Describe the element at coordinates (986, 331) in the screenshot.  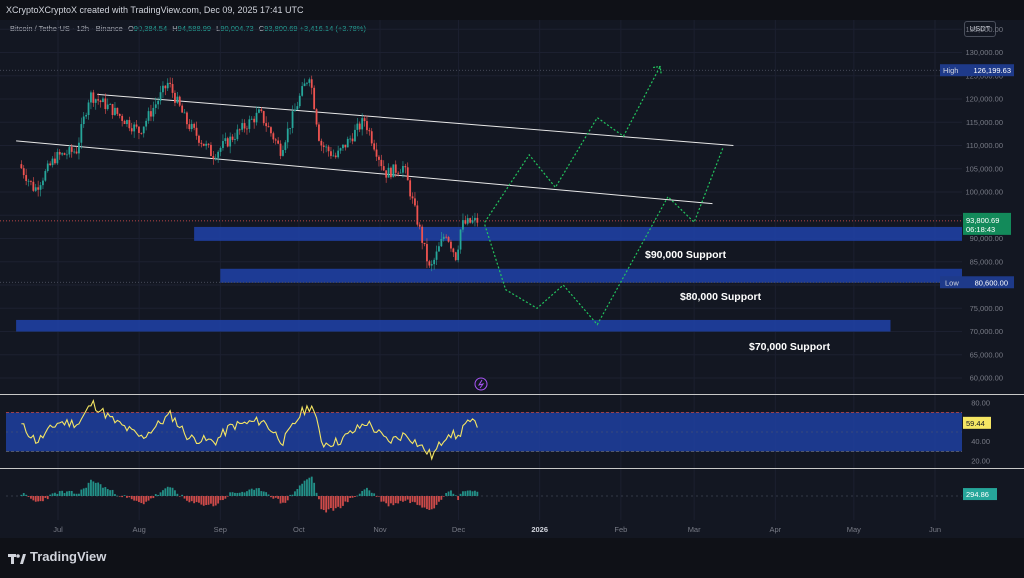
I see `price-tick-label: 70,000.00` at that location.